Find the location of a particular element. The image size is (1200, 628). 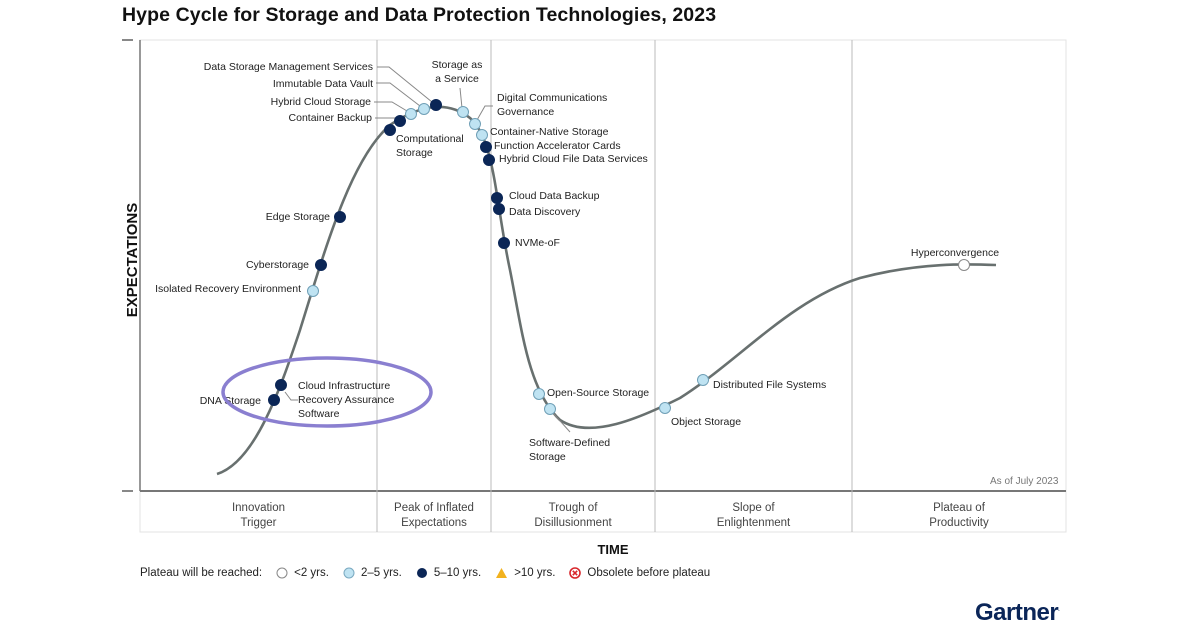

point-nvme-of is located at coordinates (504, 243).